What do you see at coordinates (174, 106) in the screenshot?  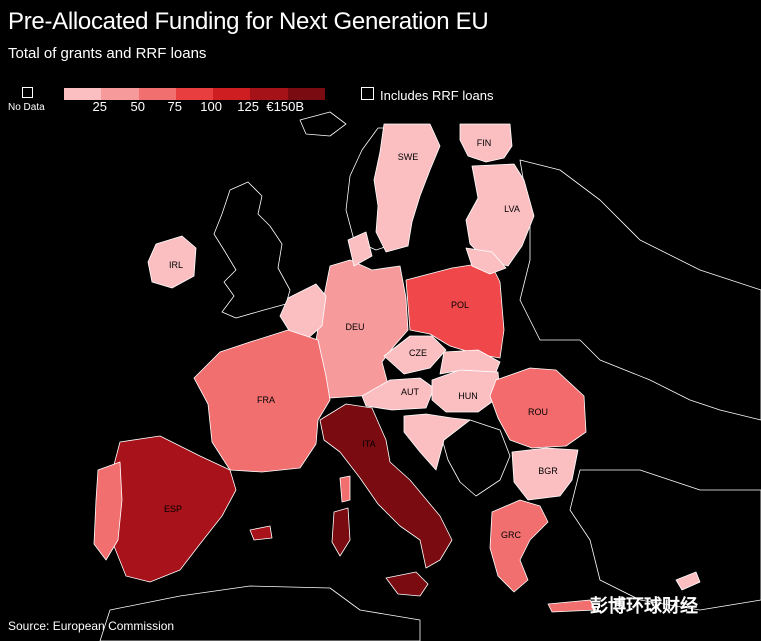 I see `scale-tick: 75` at bounding box center [174, 106].